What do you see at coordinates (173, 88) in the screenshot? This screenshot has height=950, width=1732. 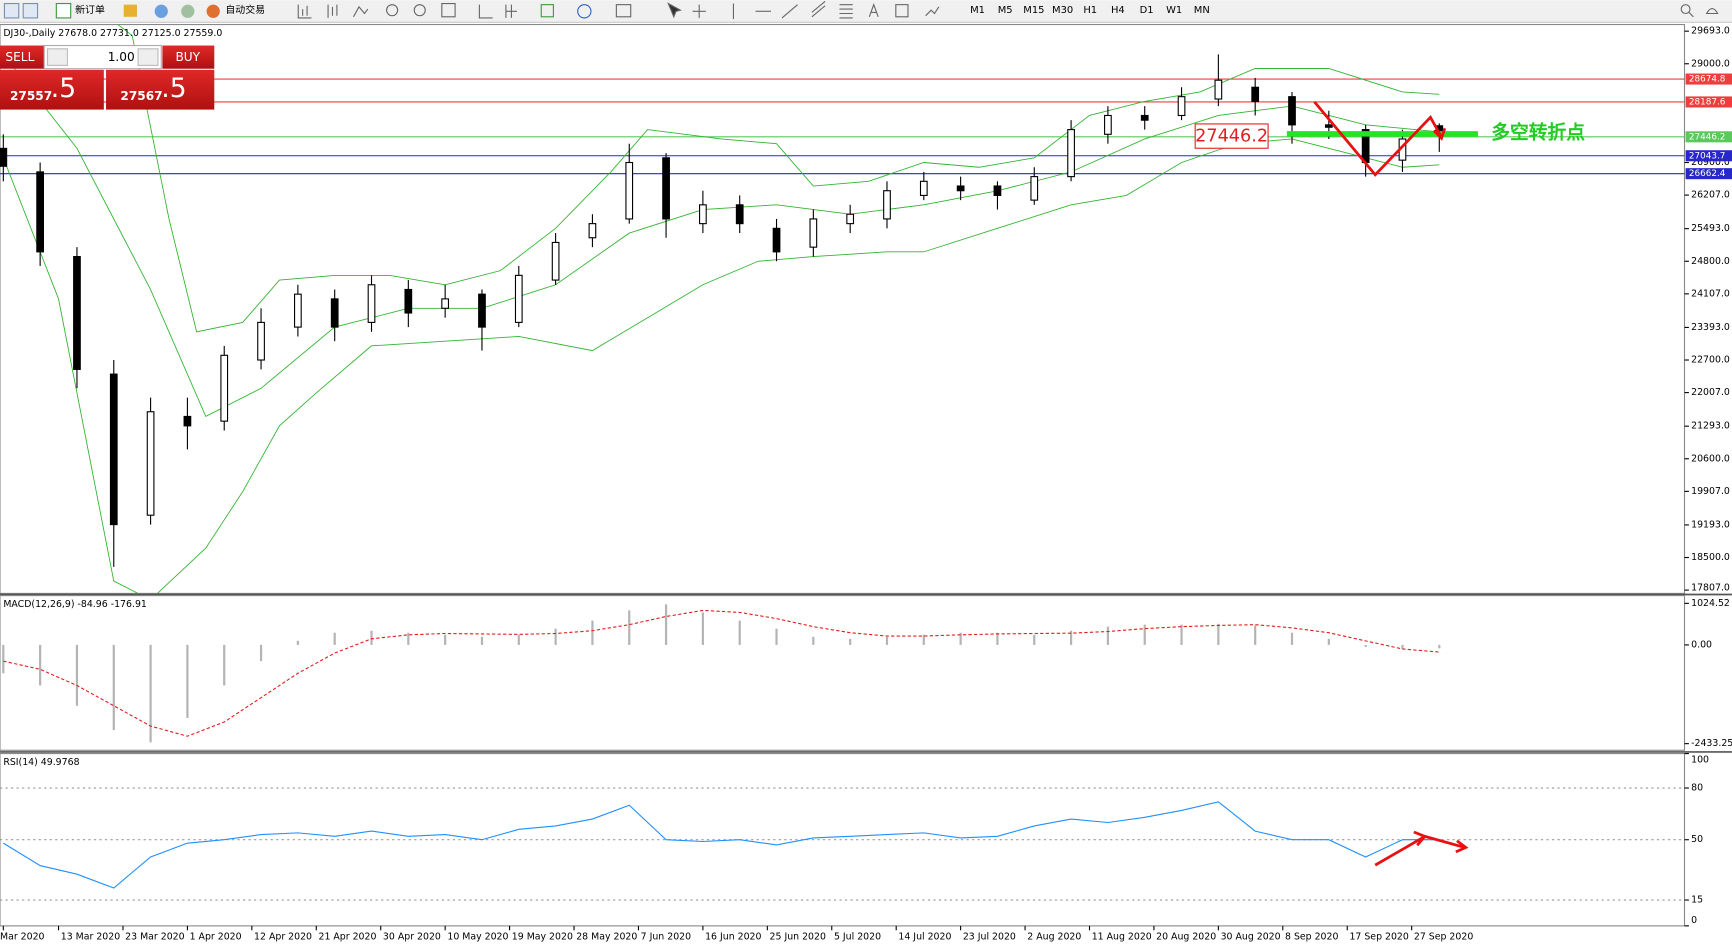 I see `ask-frac: .5` at bounding box center [173, 88].